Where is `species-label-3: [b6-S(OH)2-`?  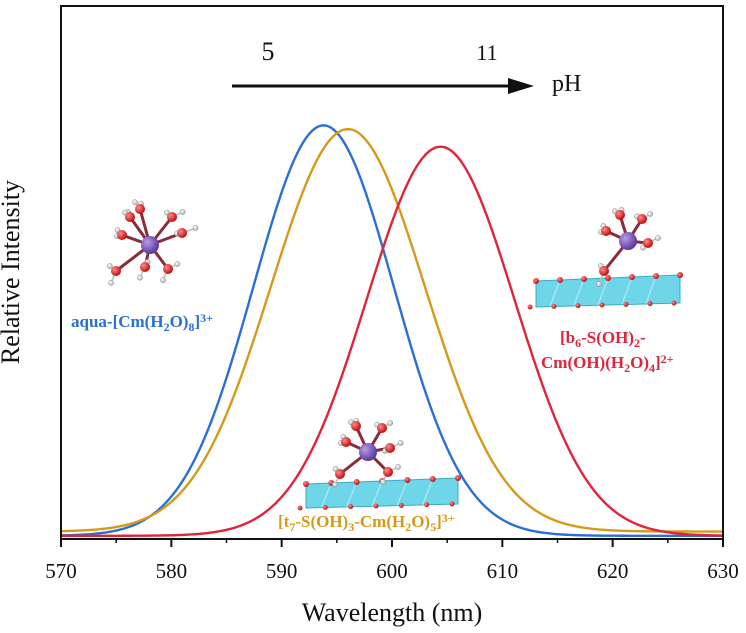
species-label-3: [b6-S(OH)2- is located at coordinates (603, 339).